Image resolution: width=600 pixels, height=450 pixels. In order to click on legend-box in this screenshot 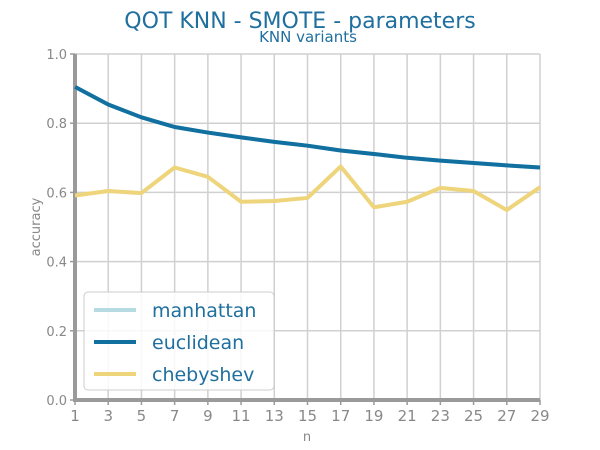, I will do `click(179, 341)`.